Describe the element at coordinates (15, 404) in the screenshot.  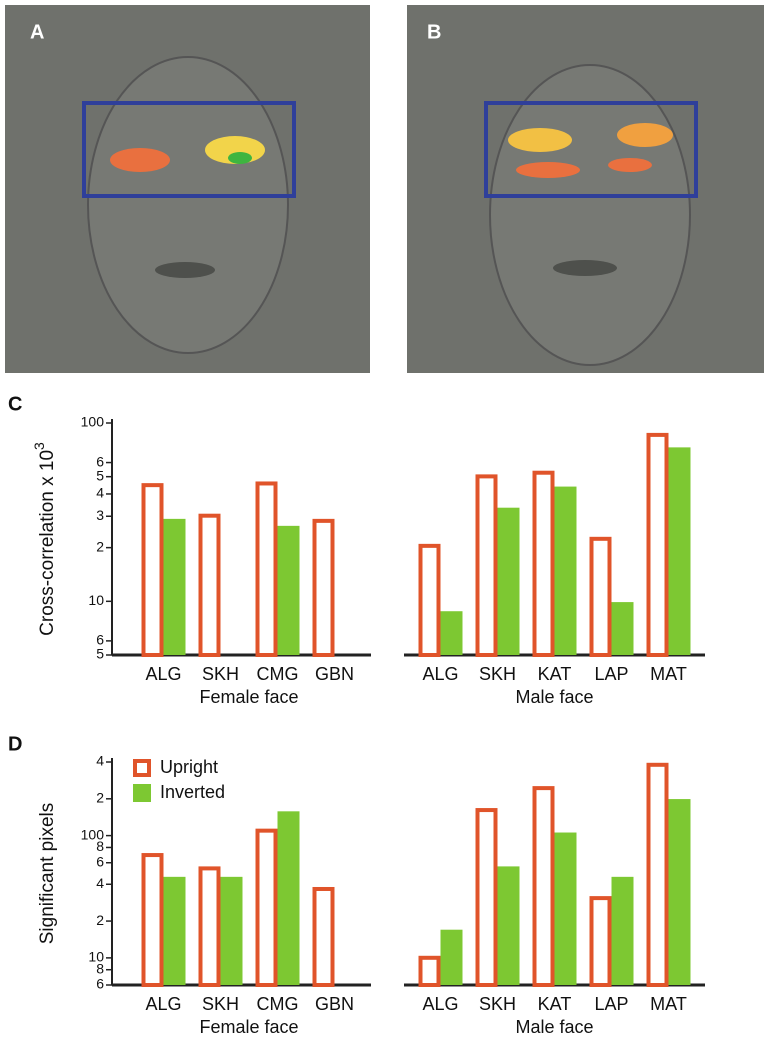
I see `panel-label: C` at that location.